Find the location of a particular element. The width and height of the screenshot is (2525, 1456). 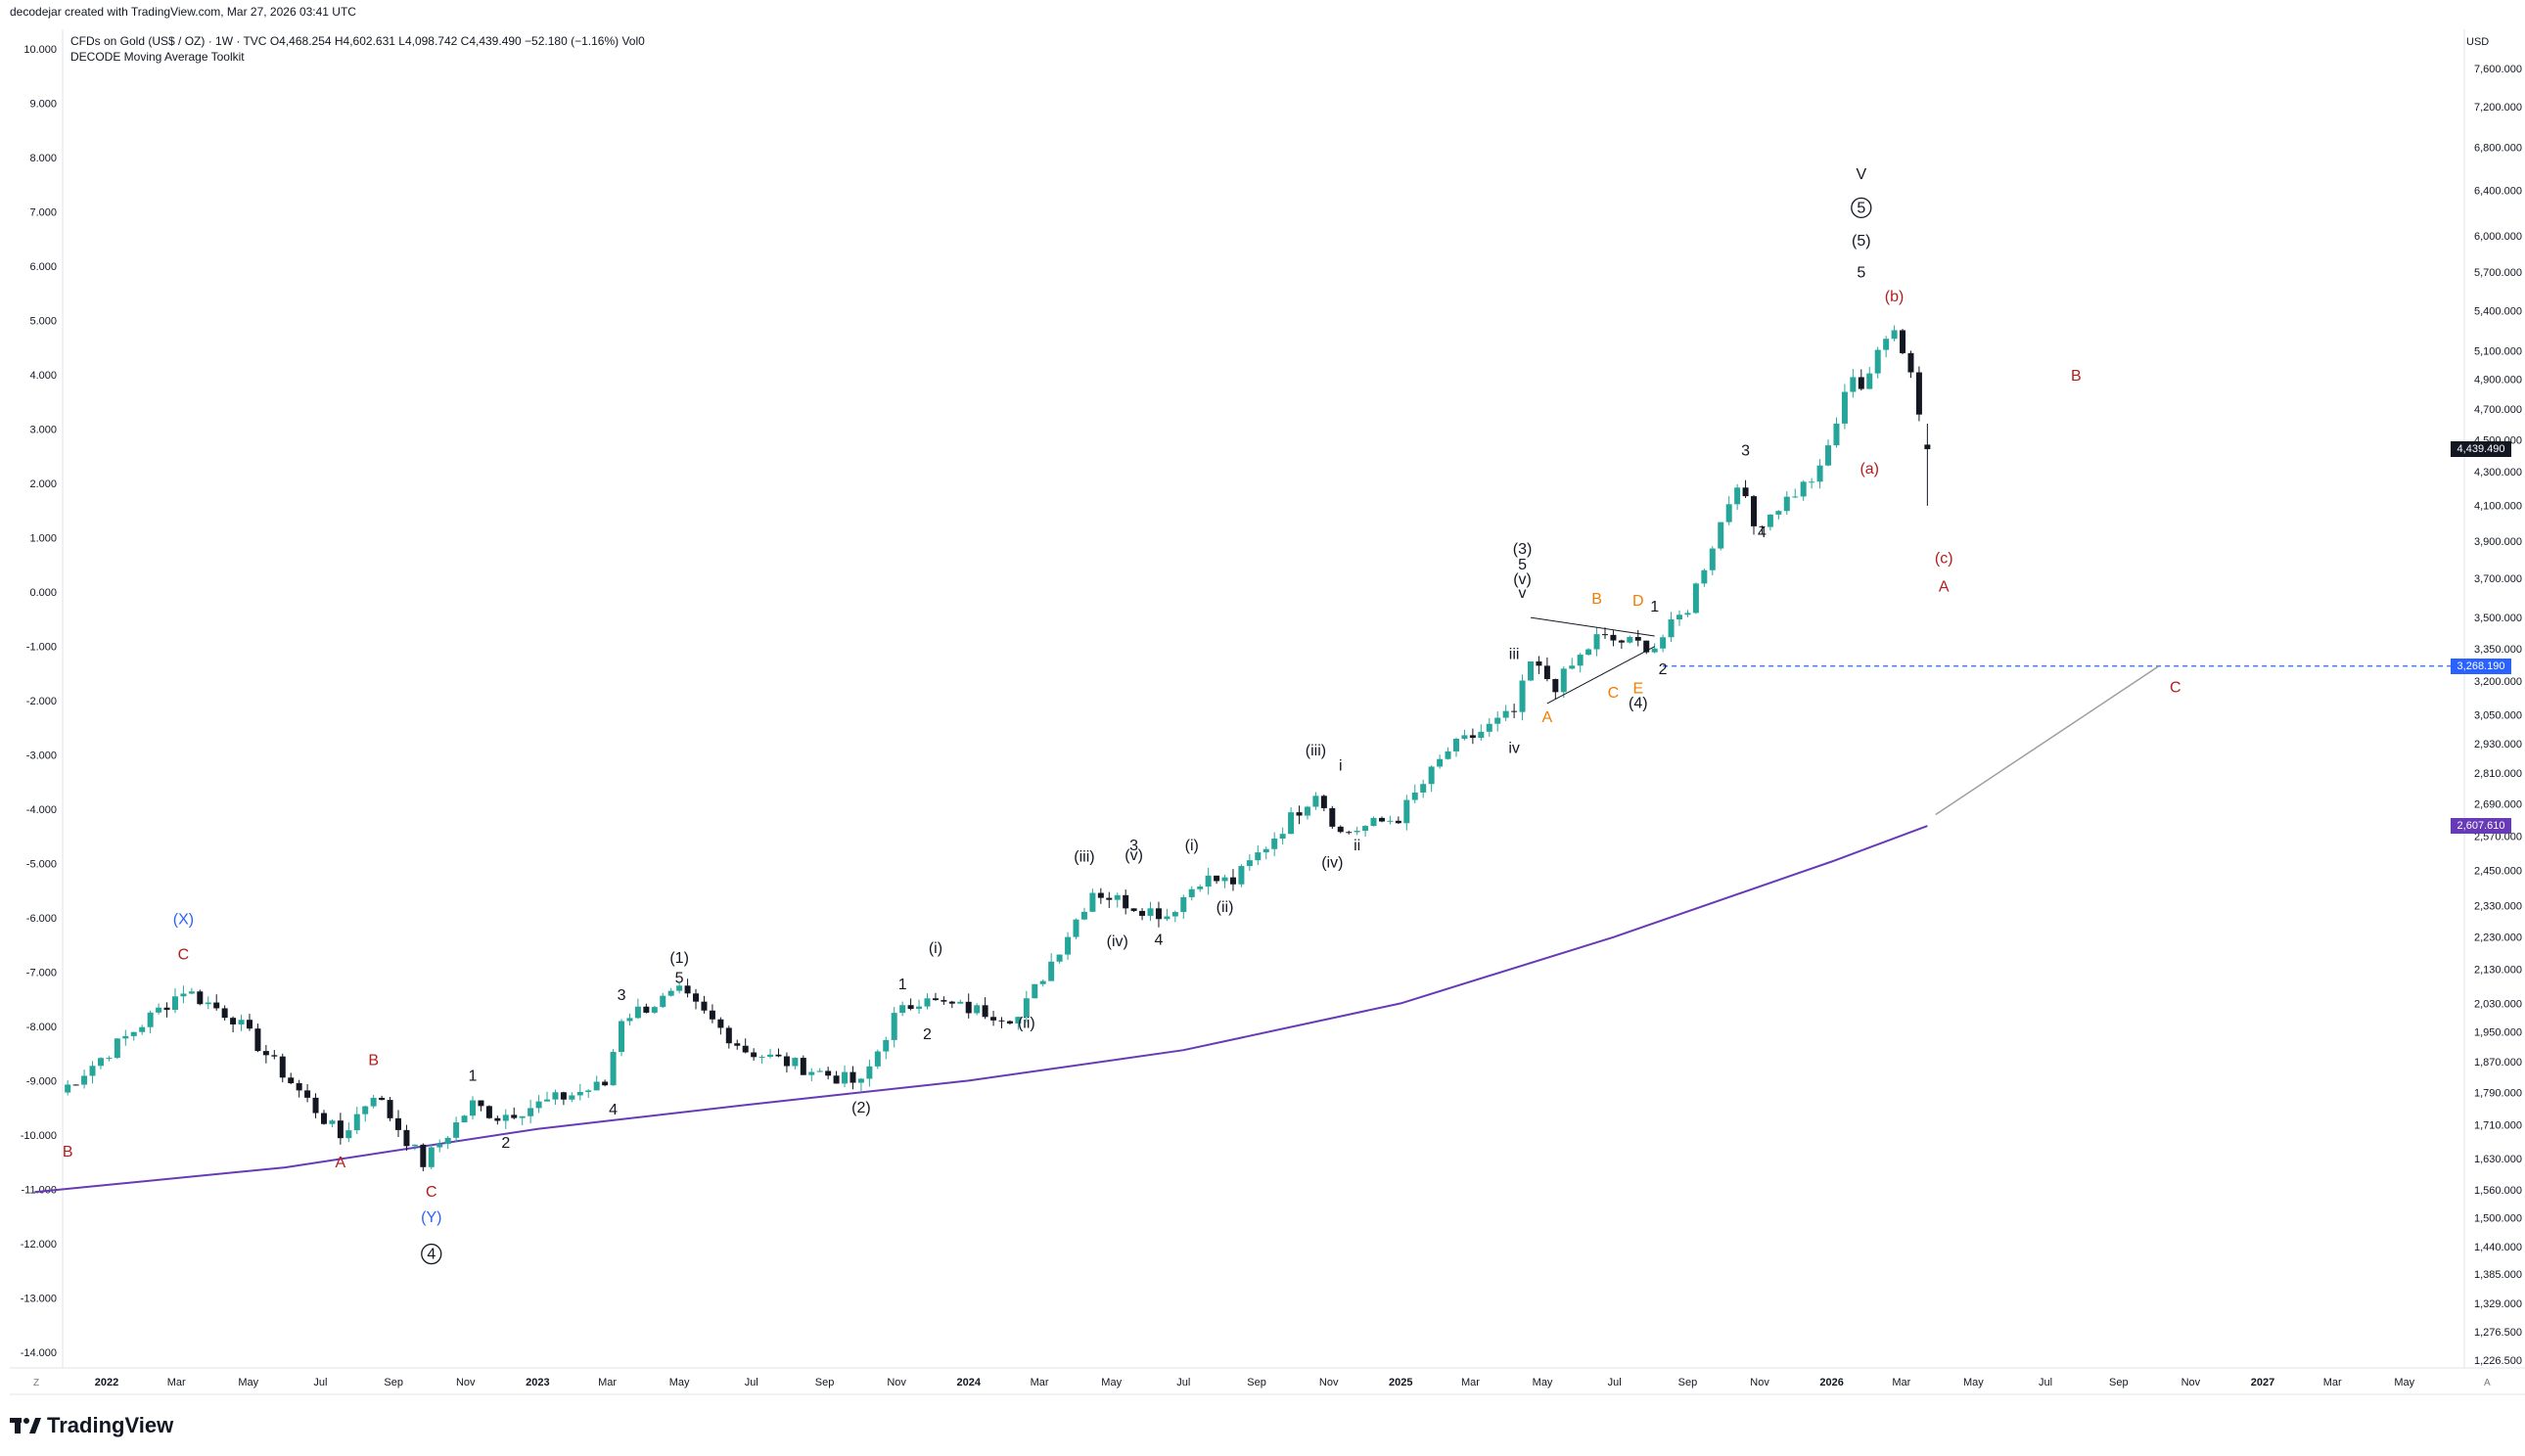

projection-line is located at coordinates (2047, 740).